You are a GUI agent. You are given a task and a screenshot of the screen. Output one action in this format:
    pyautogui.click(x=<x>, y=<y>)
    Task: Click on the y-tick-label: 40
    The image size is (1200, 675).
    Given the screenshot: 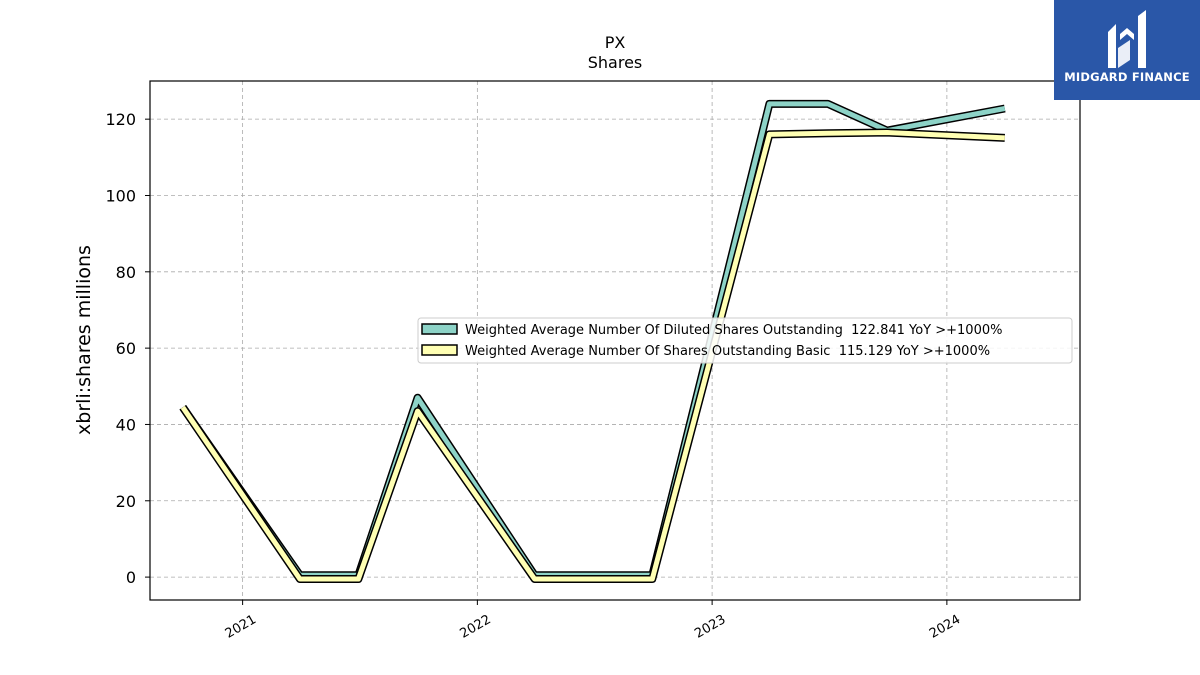 What is the action you would take?
    pyautogui.click(x=126, y=424)
    